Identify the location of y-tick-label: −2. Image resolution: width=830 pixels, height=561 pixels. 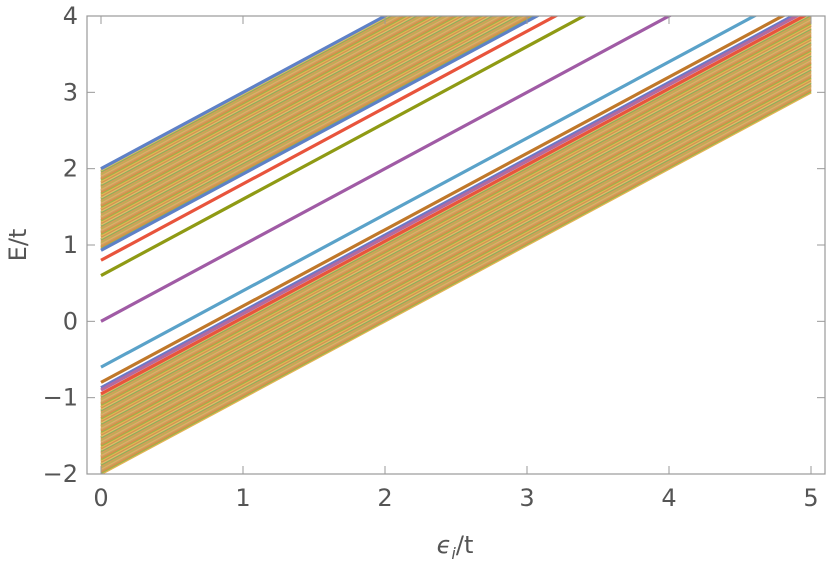
(60, 474).